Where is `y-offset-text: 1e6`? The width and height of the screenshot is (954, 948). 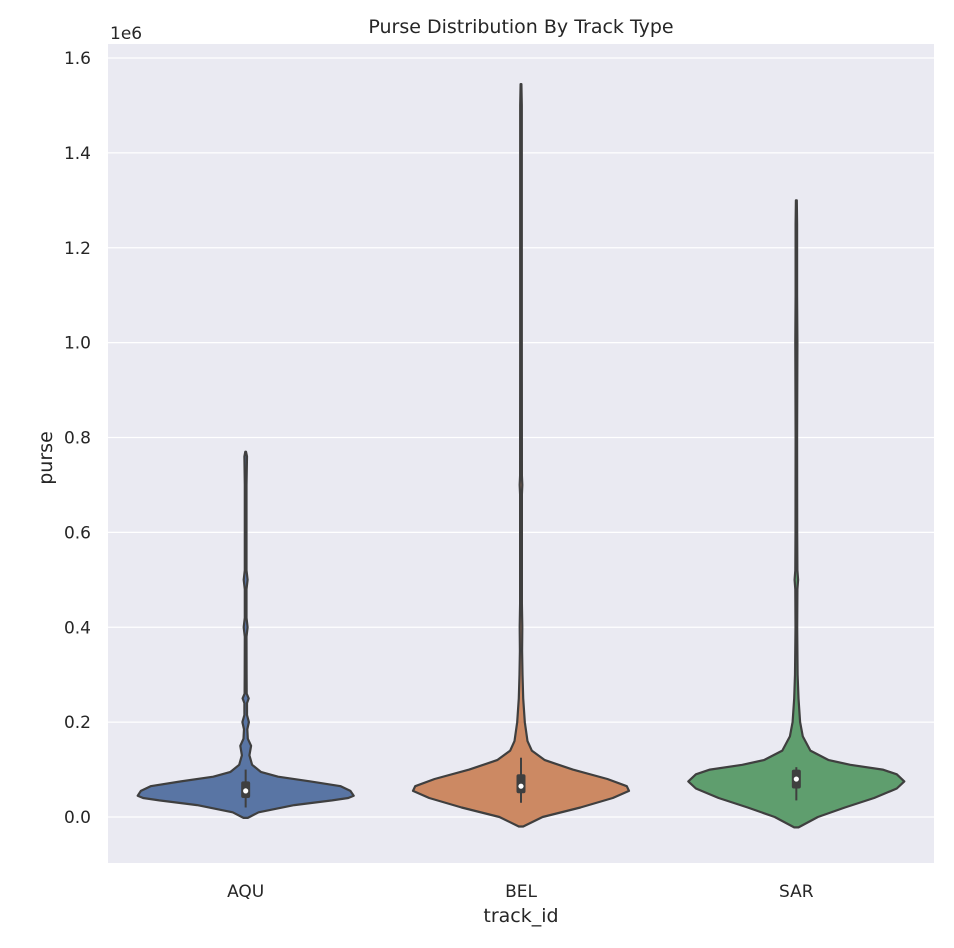
y-offset-text: 1e6 is located at coordinates (126, 34).